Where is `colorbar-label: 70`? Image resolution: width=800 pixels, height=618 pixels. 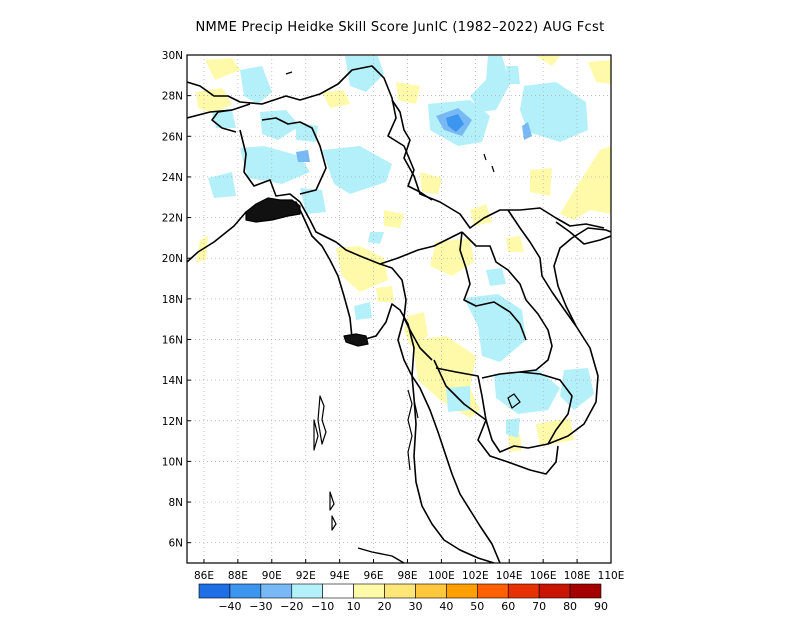
colorbar-label: 70 is located at coordinates (539, 606).